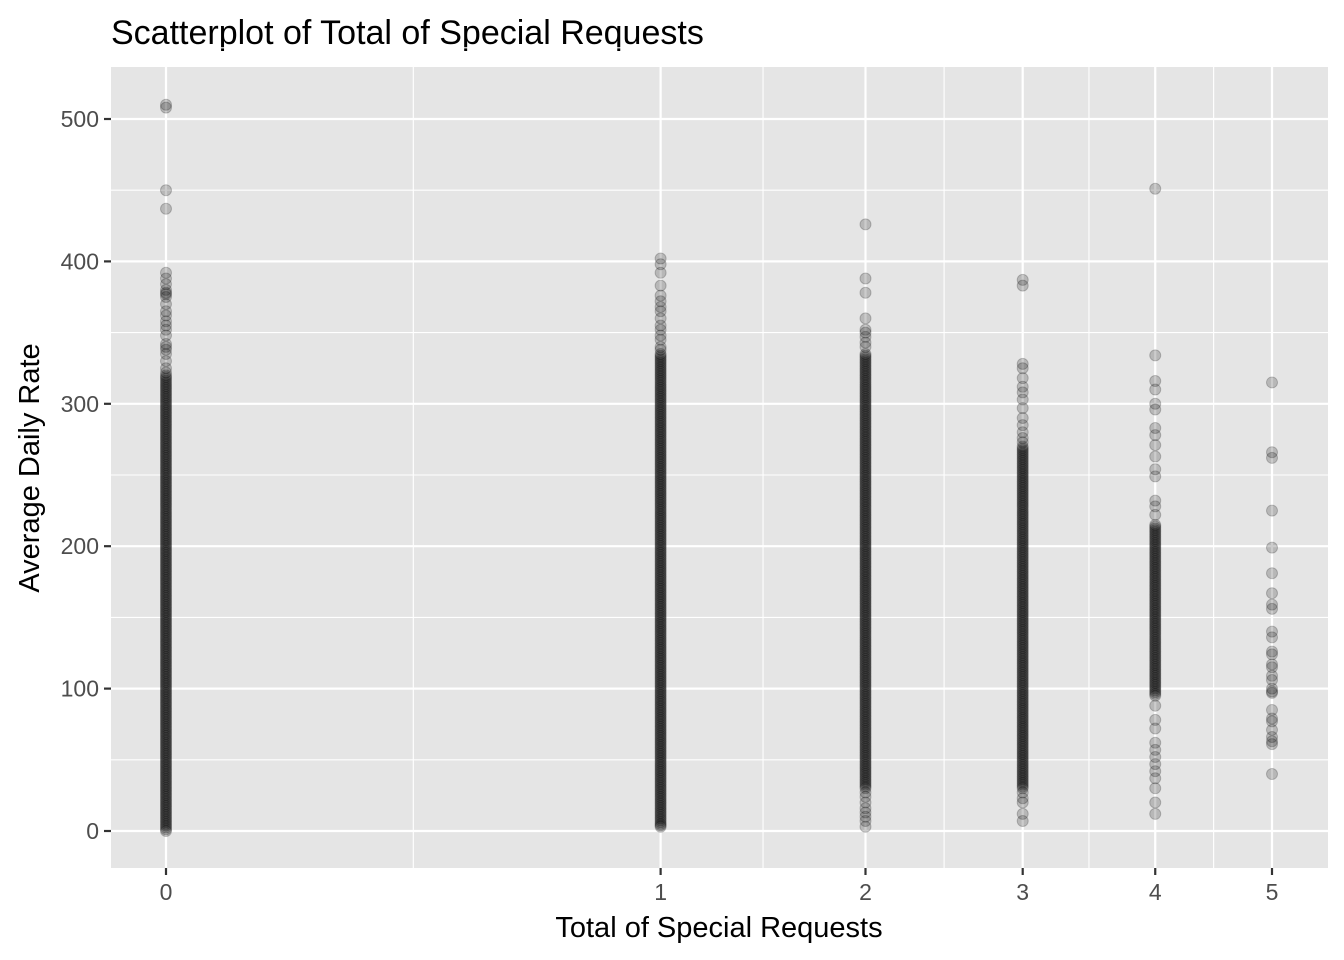  Describe the element at coordinates (407, 33) in the screenshot. I see `chart-title: Scatterplot of Total of Special Requests` at that location.